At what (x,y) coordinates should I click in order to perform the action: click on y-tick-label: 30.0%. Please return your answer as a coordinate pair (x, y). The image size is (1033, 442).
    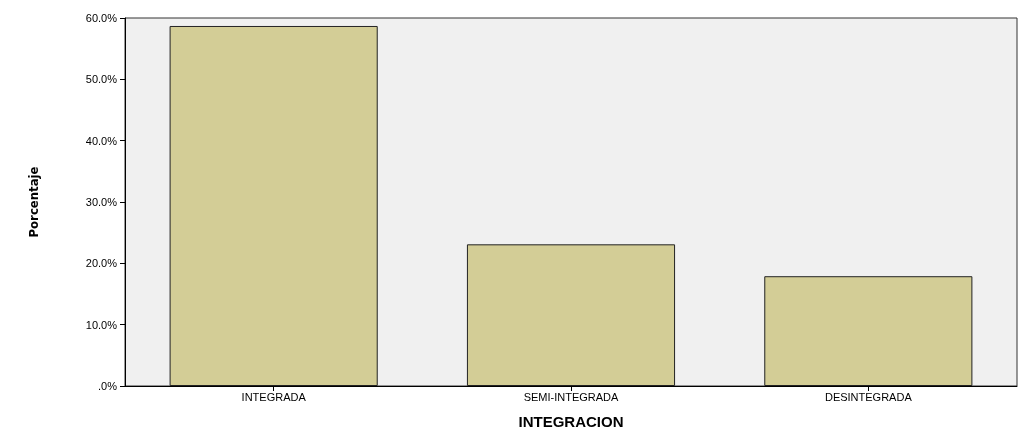
    Looking at the image, I should click on (101, 202).